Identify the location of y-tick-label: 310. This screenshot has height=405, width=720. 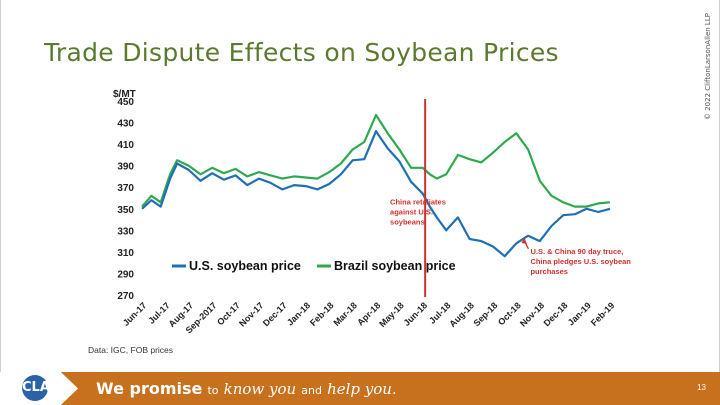
(125, 253).